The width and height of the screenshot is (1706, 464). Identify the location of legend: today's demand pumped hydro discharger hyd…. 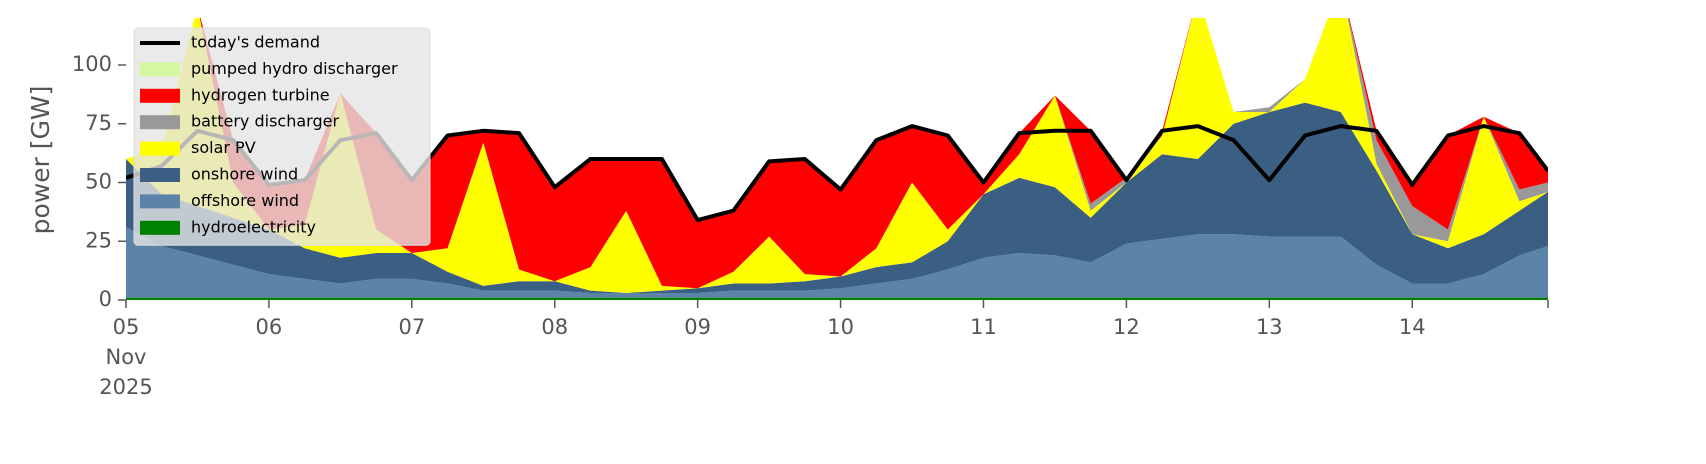
(282, 136).